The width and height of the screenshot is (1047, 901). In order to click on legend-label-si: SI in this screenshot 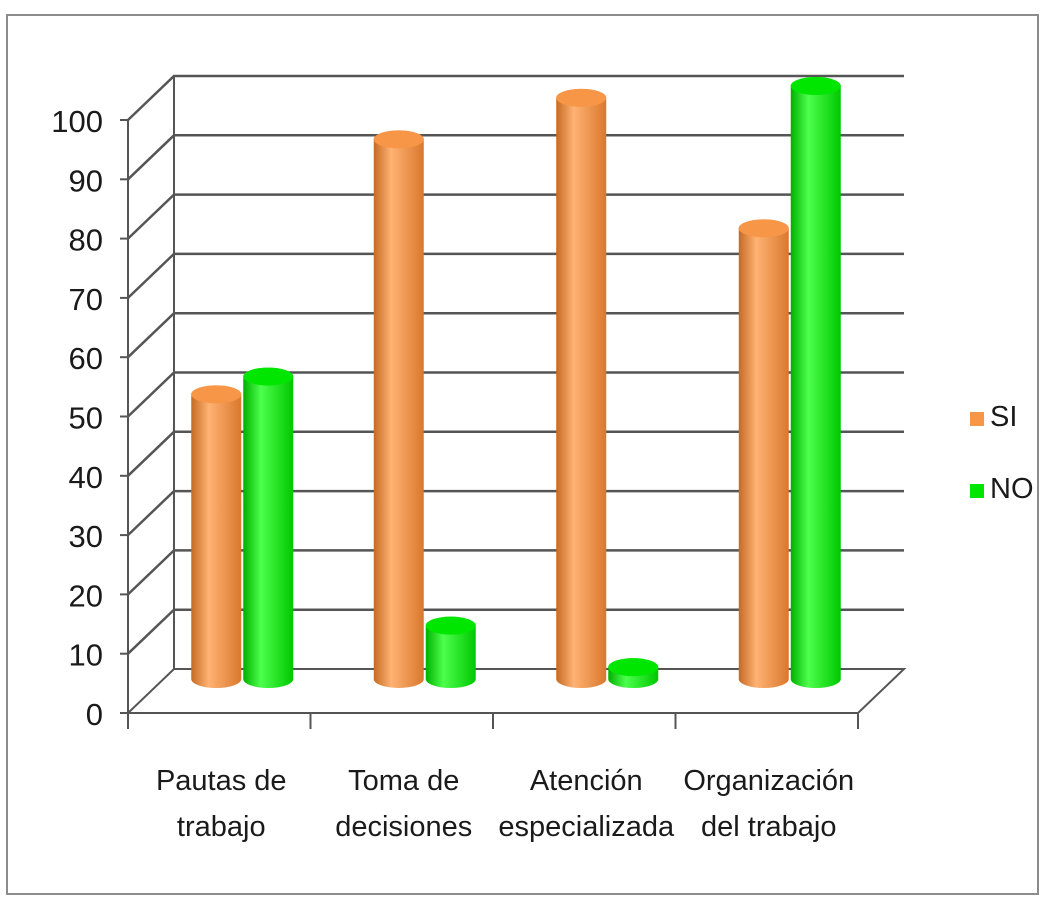, I will do `click(1003, 417)`.